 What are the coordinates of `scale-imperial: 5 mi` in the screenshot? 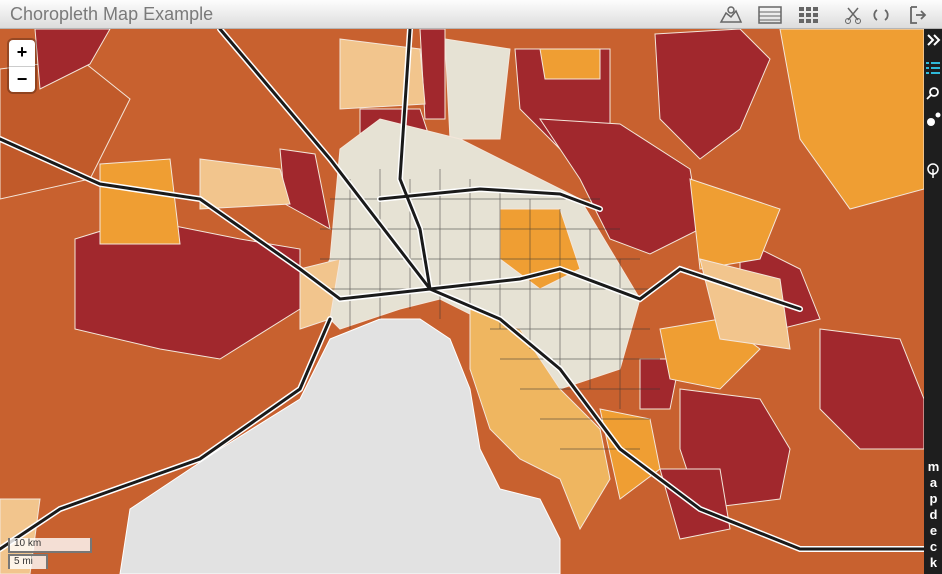 It's located at (28, 561).